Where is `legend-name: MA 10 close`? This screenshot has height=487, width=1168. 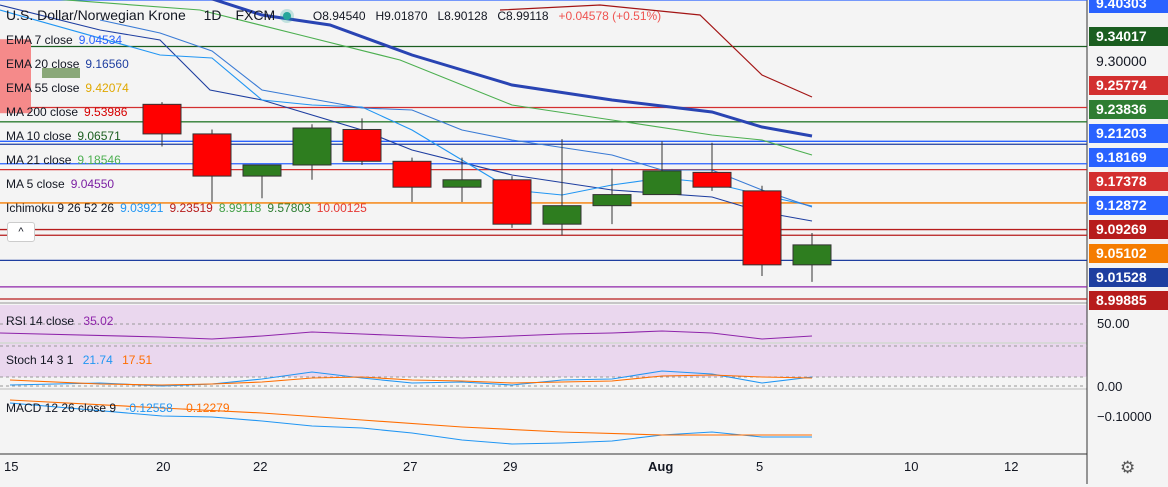 legend-name: MA 10 close is located at coordinates (39, 136).